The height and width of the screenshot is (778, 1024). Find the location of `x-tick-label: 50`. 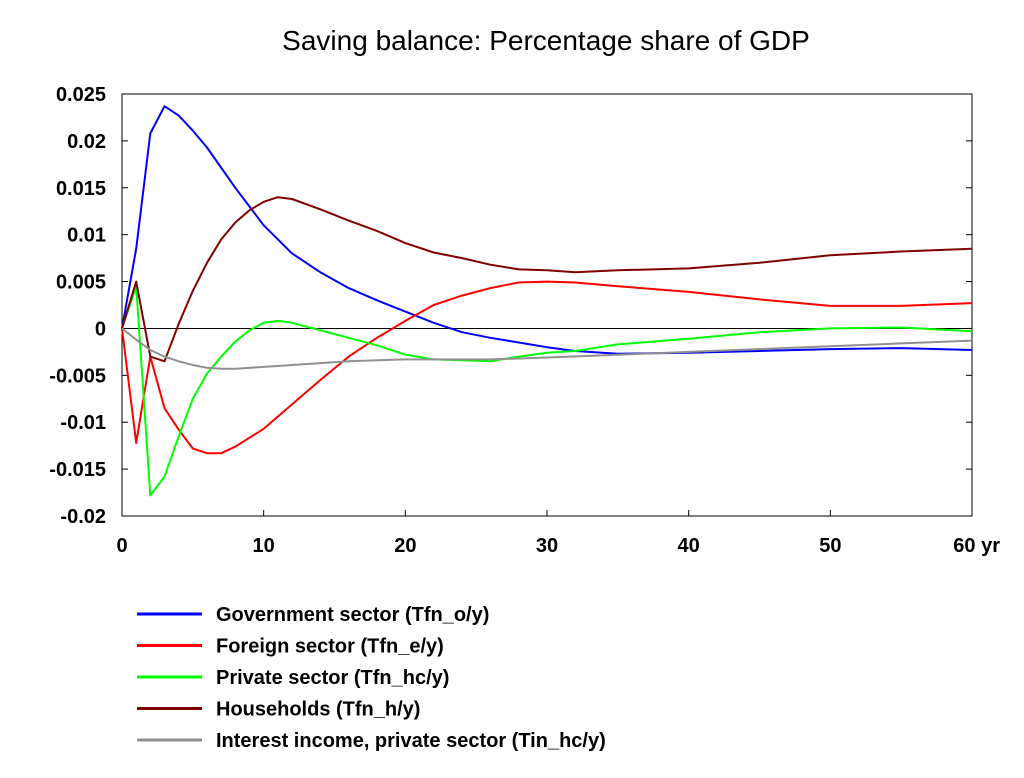

x-tick-label: 50 is located at coordinates (830, 546).